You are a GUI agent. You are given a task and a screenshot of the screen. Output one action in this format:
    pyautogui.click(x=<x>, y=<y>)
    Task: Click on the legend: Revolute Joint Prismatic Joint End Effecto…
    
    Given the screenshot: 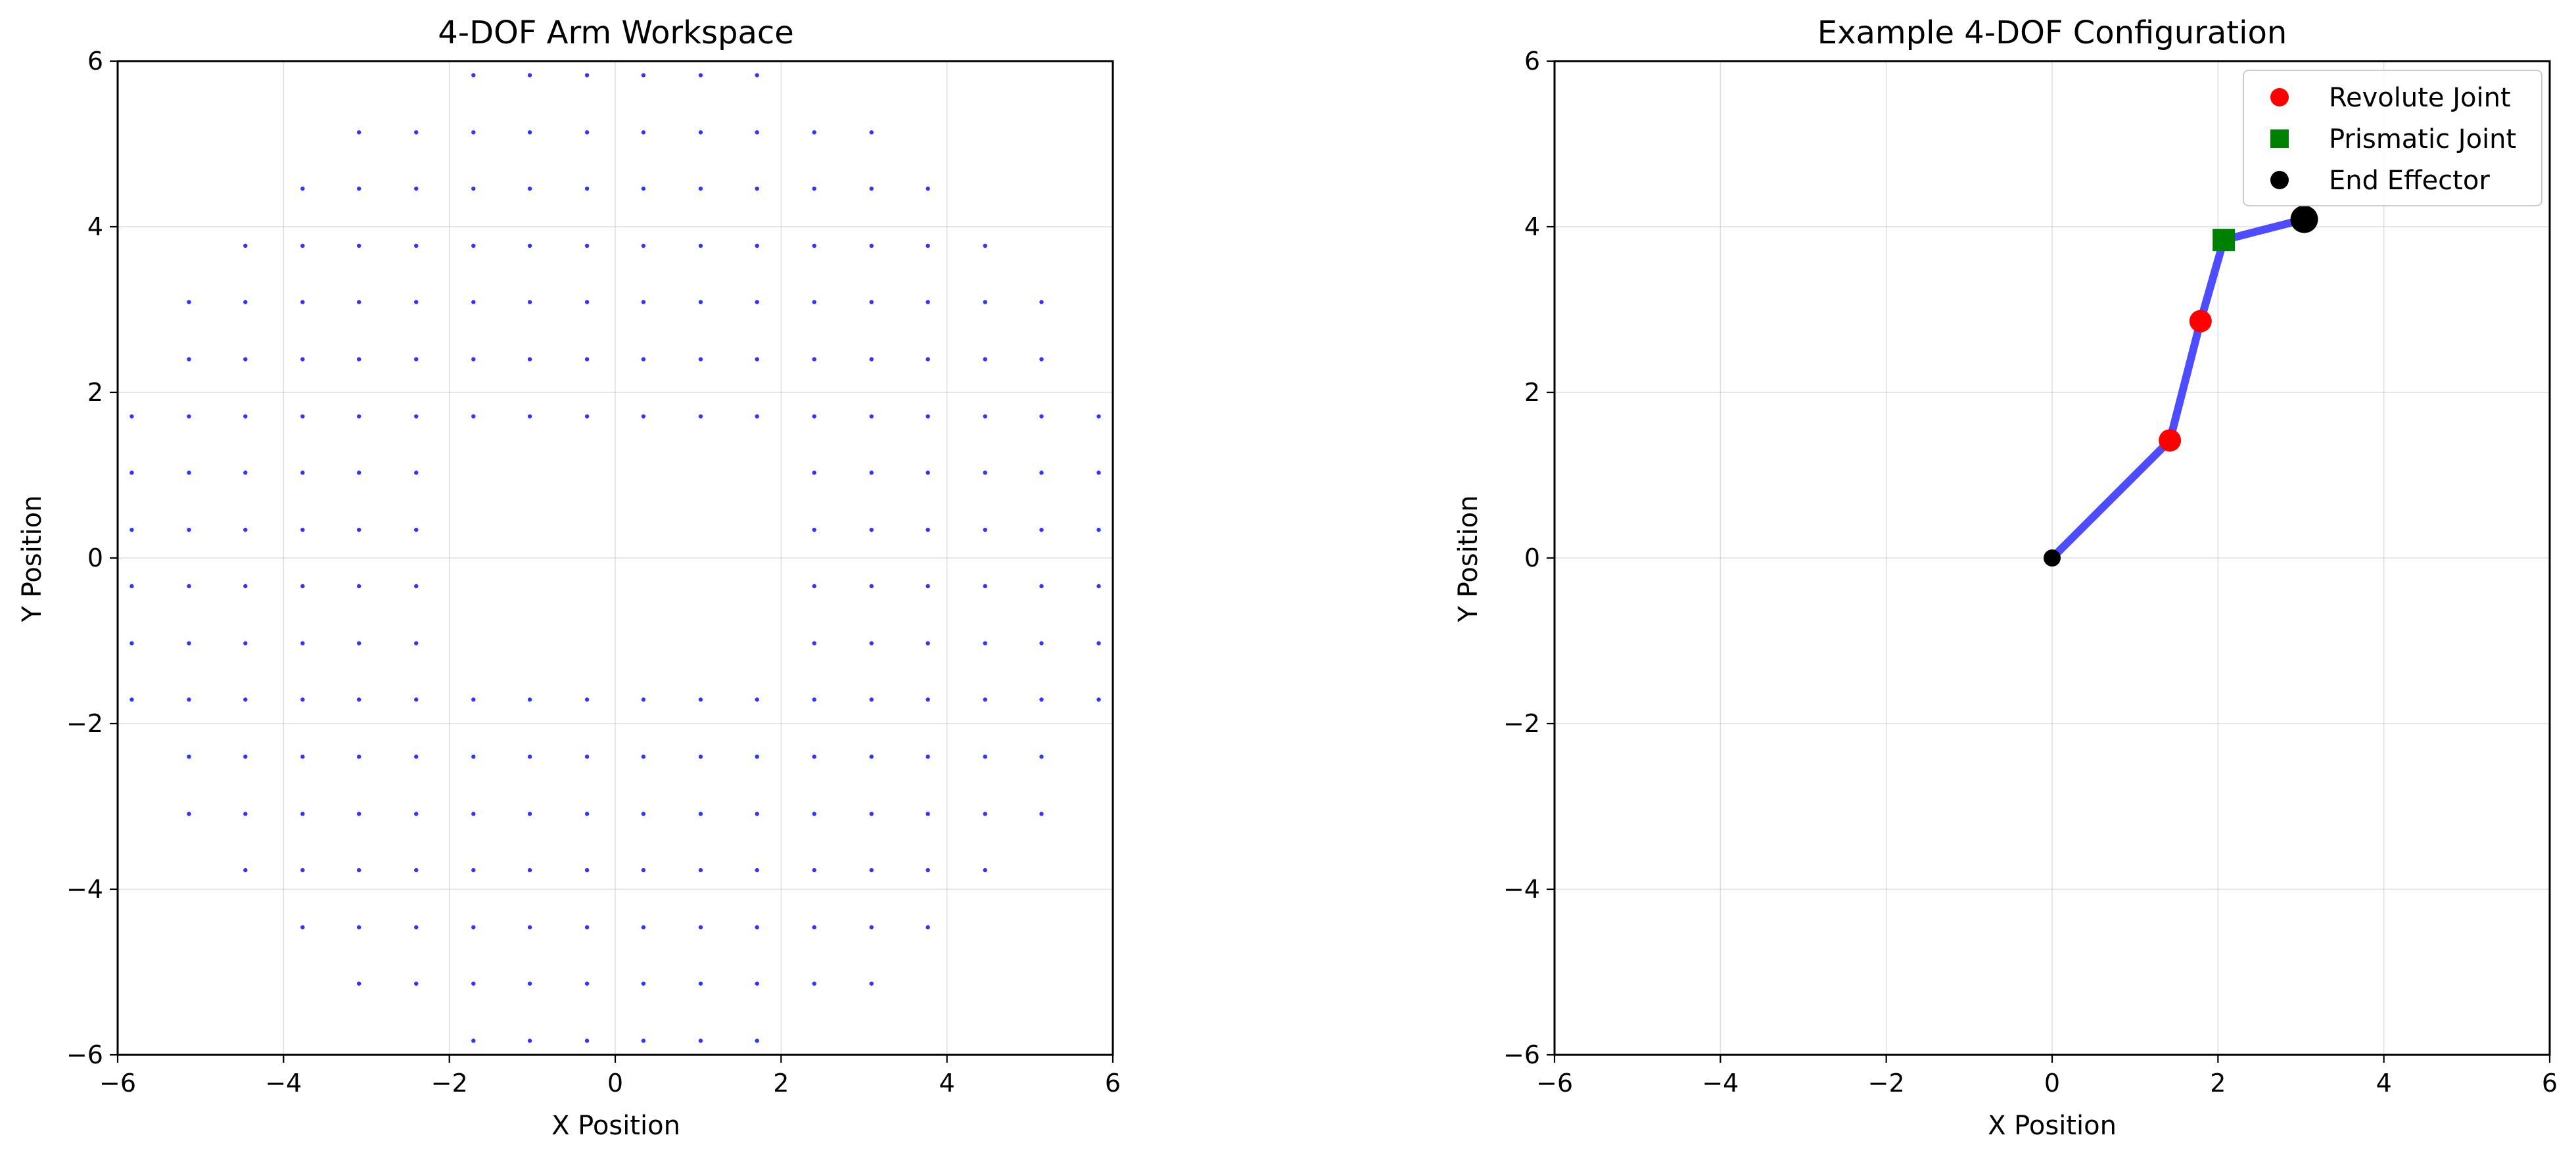 What is the action you would take?
    pyautogui.click(x=2392, y=138)
    